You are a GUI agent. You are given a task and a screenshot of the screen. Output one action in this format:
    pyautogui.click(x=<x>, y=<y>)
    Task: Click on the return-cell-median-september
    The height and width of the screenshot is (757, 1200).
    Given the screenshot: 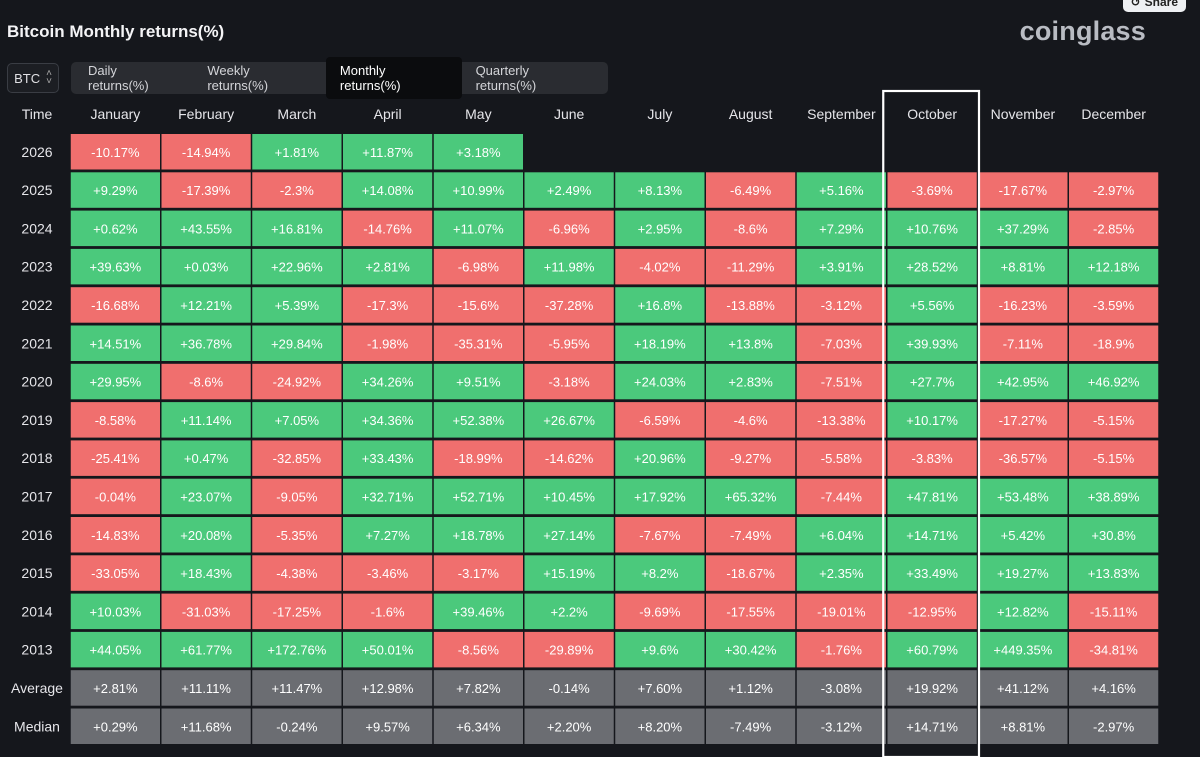 What is the action you would take?
    pyautogui.click(x=841, y=726)
    